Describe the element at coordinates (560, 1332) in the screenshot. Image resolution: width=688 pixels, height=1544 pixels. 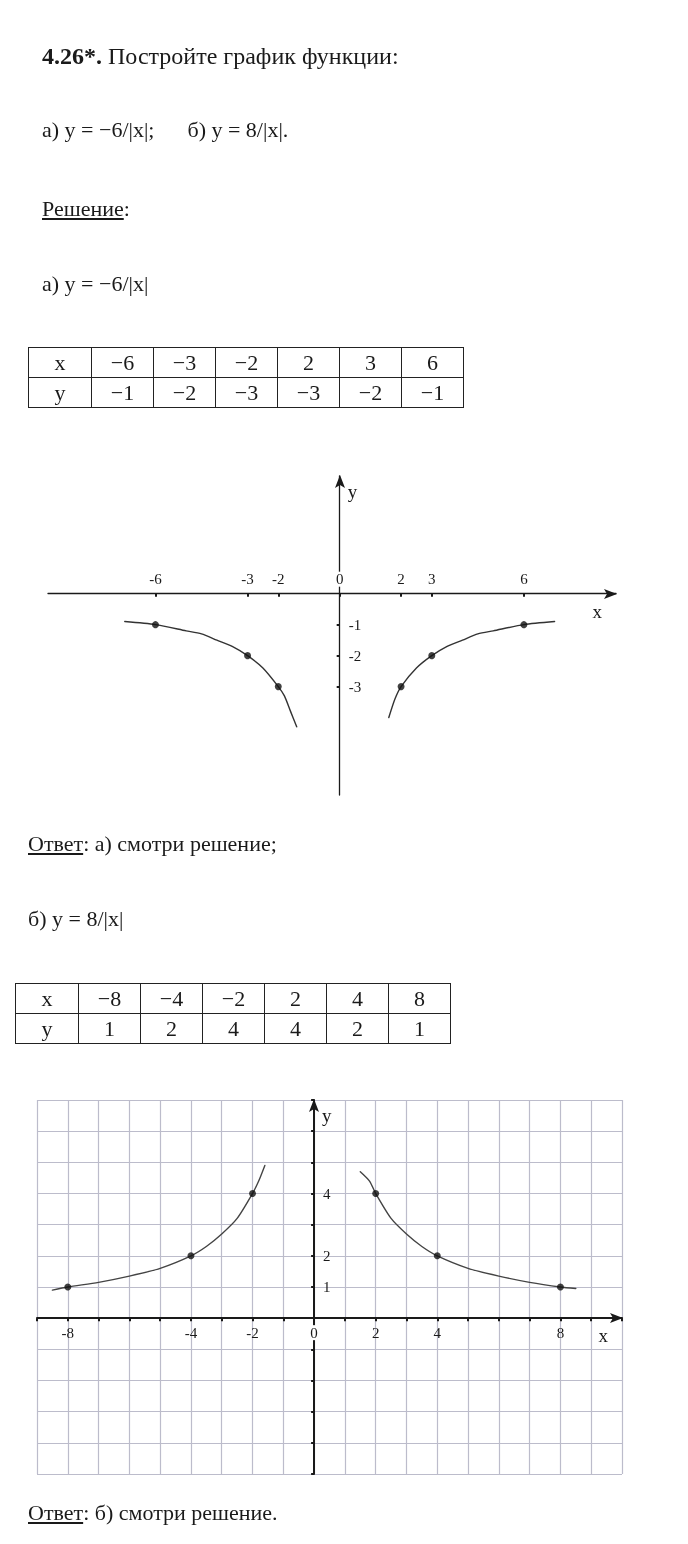
I see `x-tick-label: 8` at that location.